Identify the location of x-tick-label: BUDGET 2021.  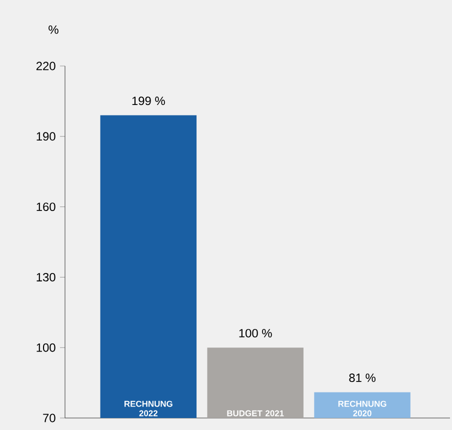
(255, 413).